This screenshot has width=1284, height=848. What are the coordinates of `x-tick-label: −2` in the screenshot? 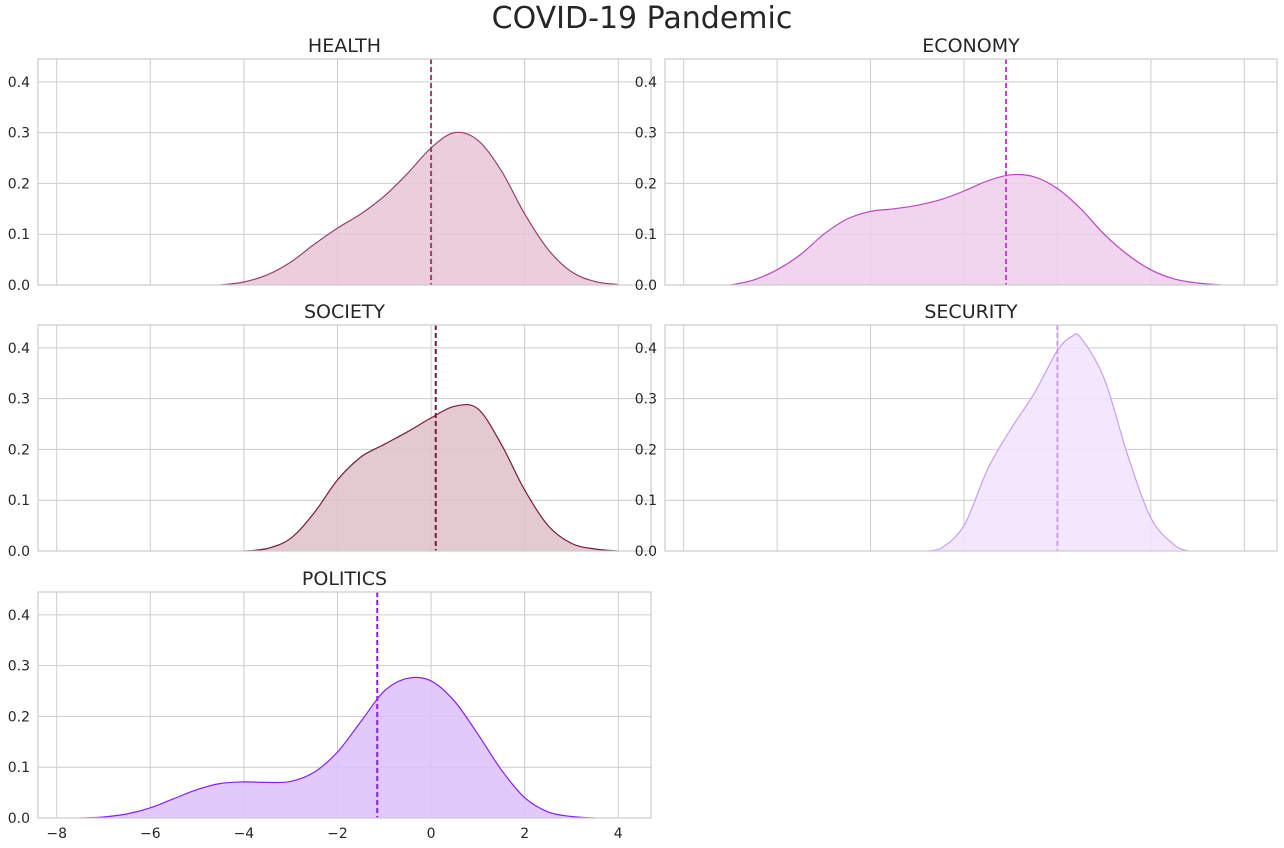 It's located at (337, 834).